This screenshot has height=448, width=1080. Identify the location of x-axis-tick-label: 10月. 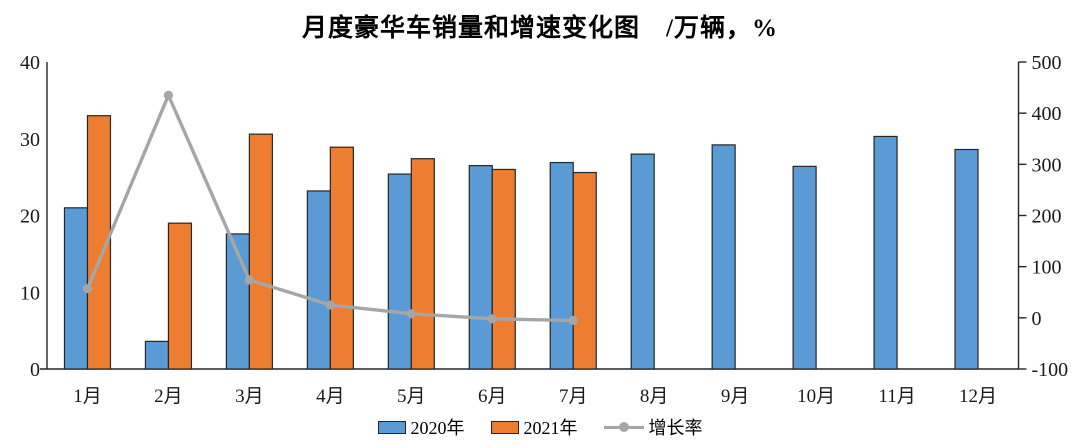
(816, 396).